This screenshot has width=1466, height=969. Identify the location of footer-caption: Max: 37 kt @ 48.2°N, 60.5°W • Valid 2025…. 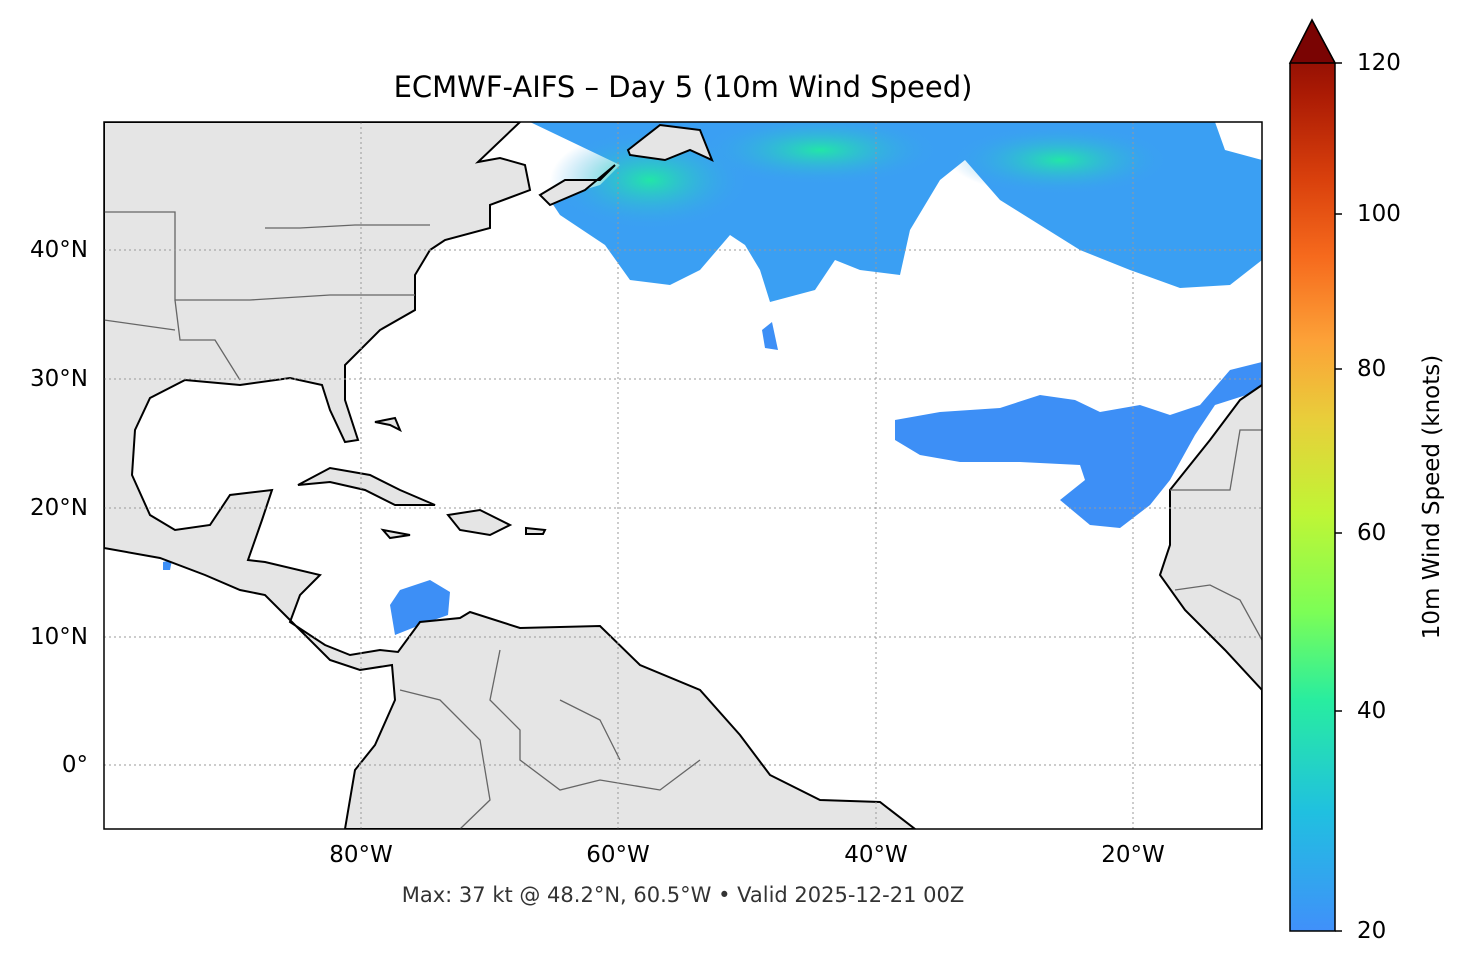
(683, 895).